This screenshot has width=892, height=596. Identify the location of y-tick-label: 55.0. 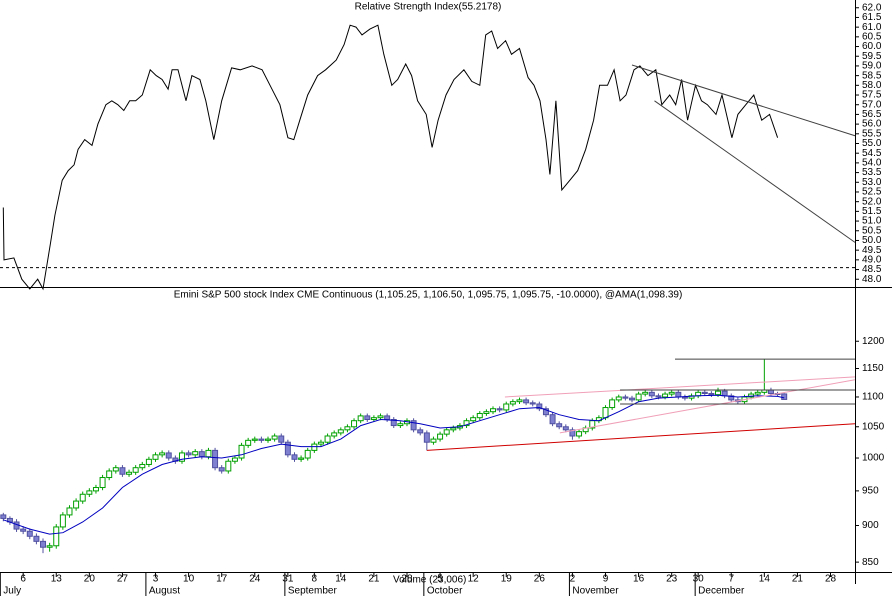
(872, 143).